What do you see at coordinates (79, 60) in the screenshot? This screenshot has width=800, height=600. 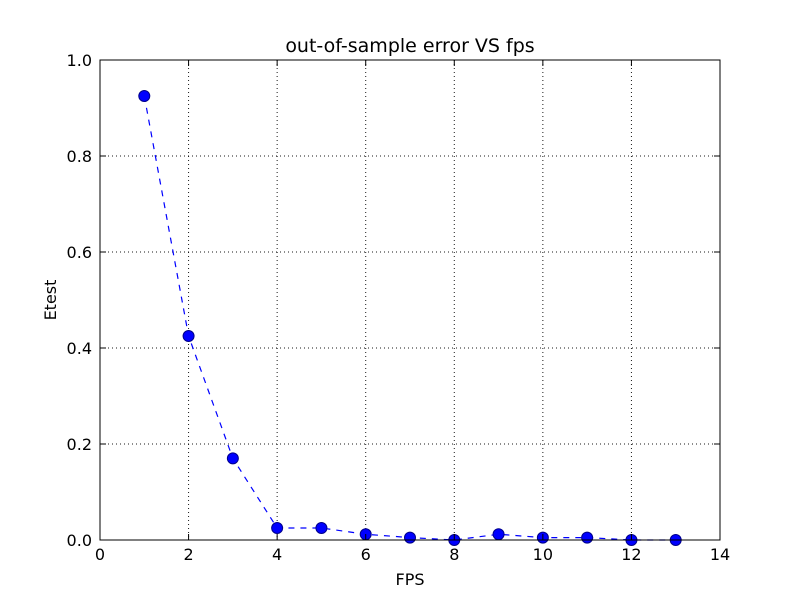 I see `y-tick-label: 1.0` at bounding box center [79, 60].